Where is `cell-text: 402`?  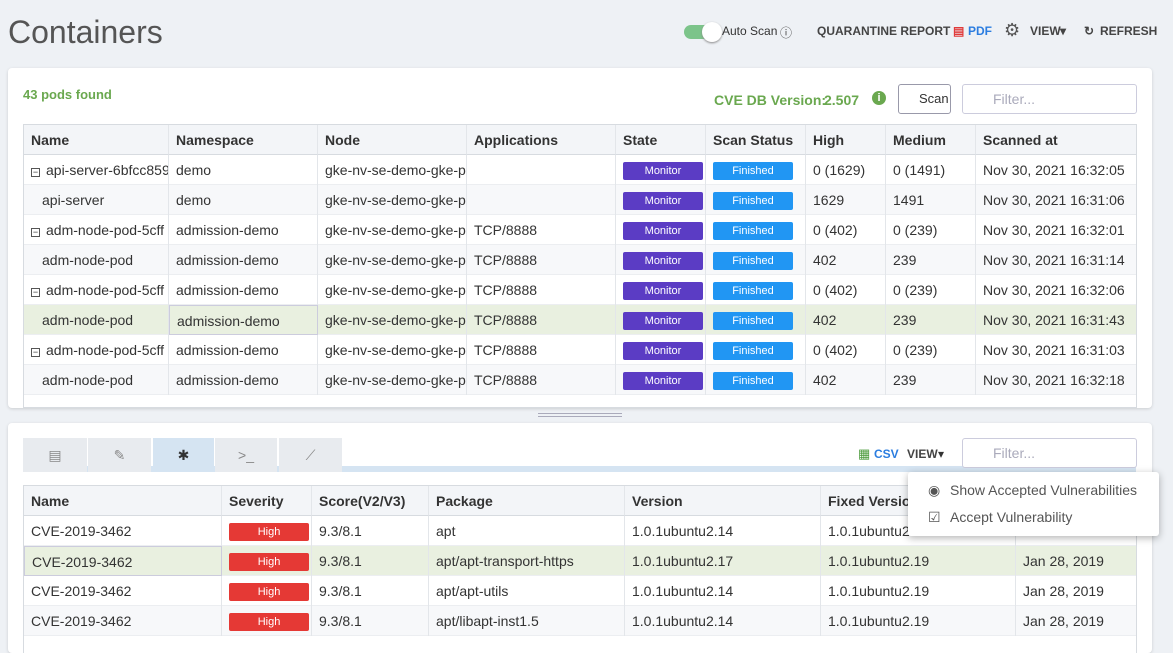 cell-text: 402 is located at coordinates (824, 320).